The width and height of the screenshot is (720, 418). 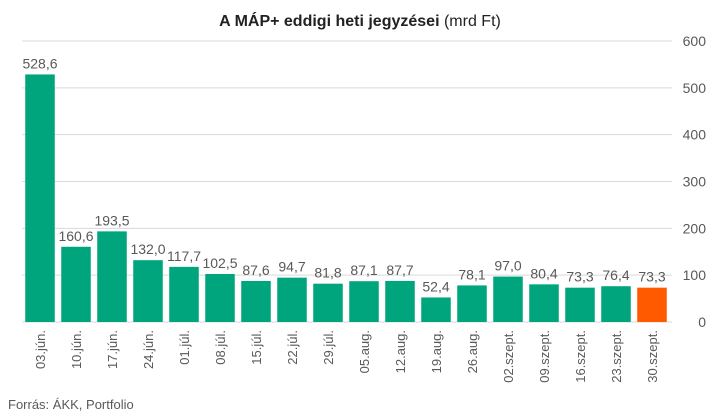 What do you see at coordinates (435, 286) in the screenshot?
I see `value-label-11: 52,4` at bounding box center [435, 286].